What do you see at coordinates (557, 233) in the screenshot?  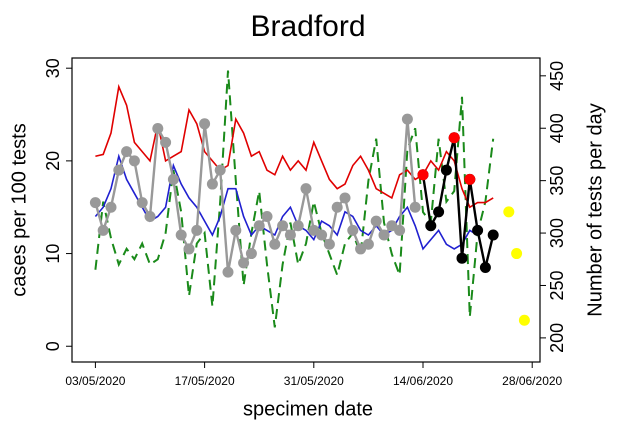 I see `y2-tick-label: 300` at bounding box center [557, 233].